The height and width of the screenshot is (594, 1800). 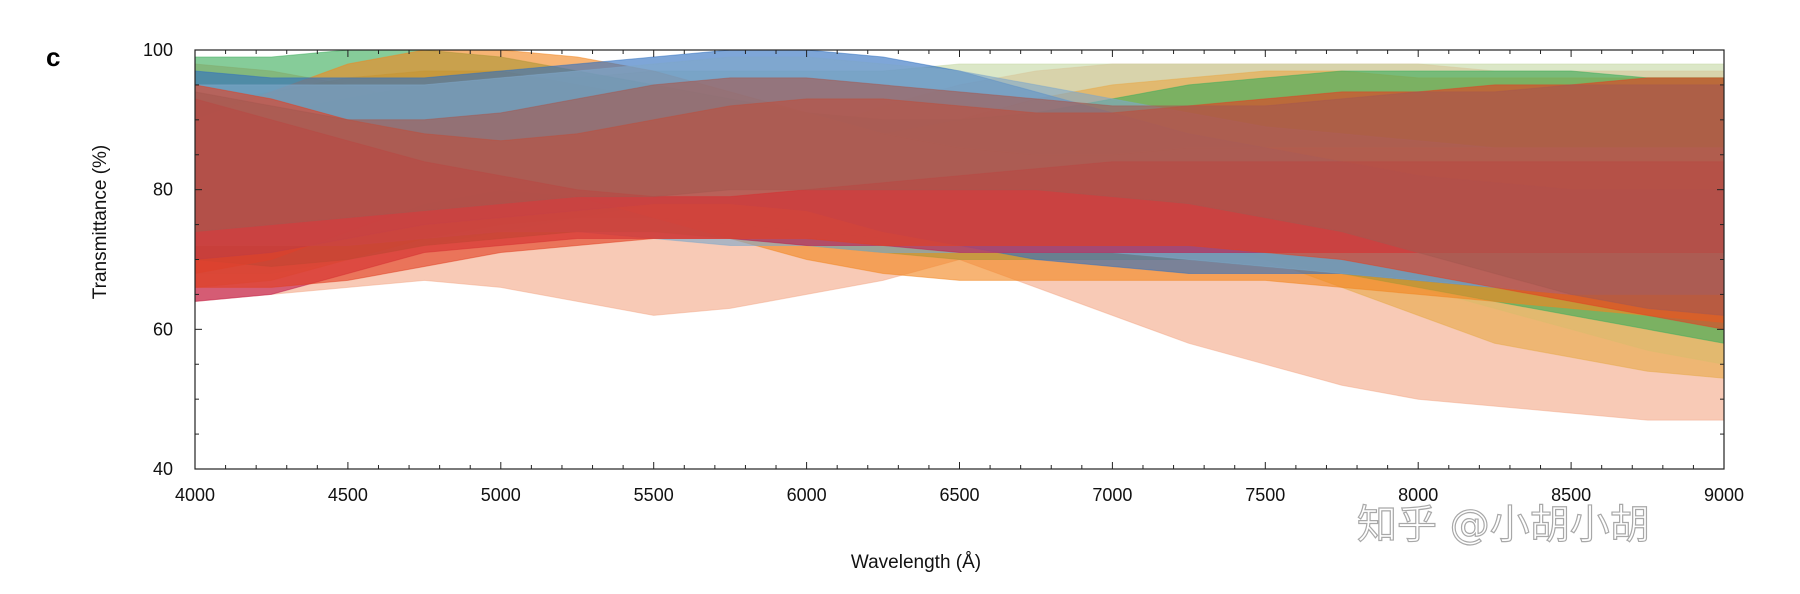 What do you see at coordinates (1724, 495) in the screenshot?
I see `x-tick-label: 9000` at bounding box center [1724, 495].